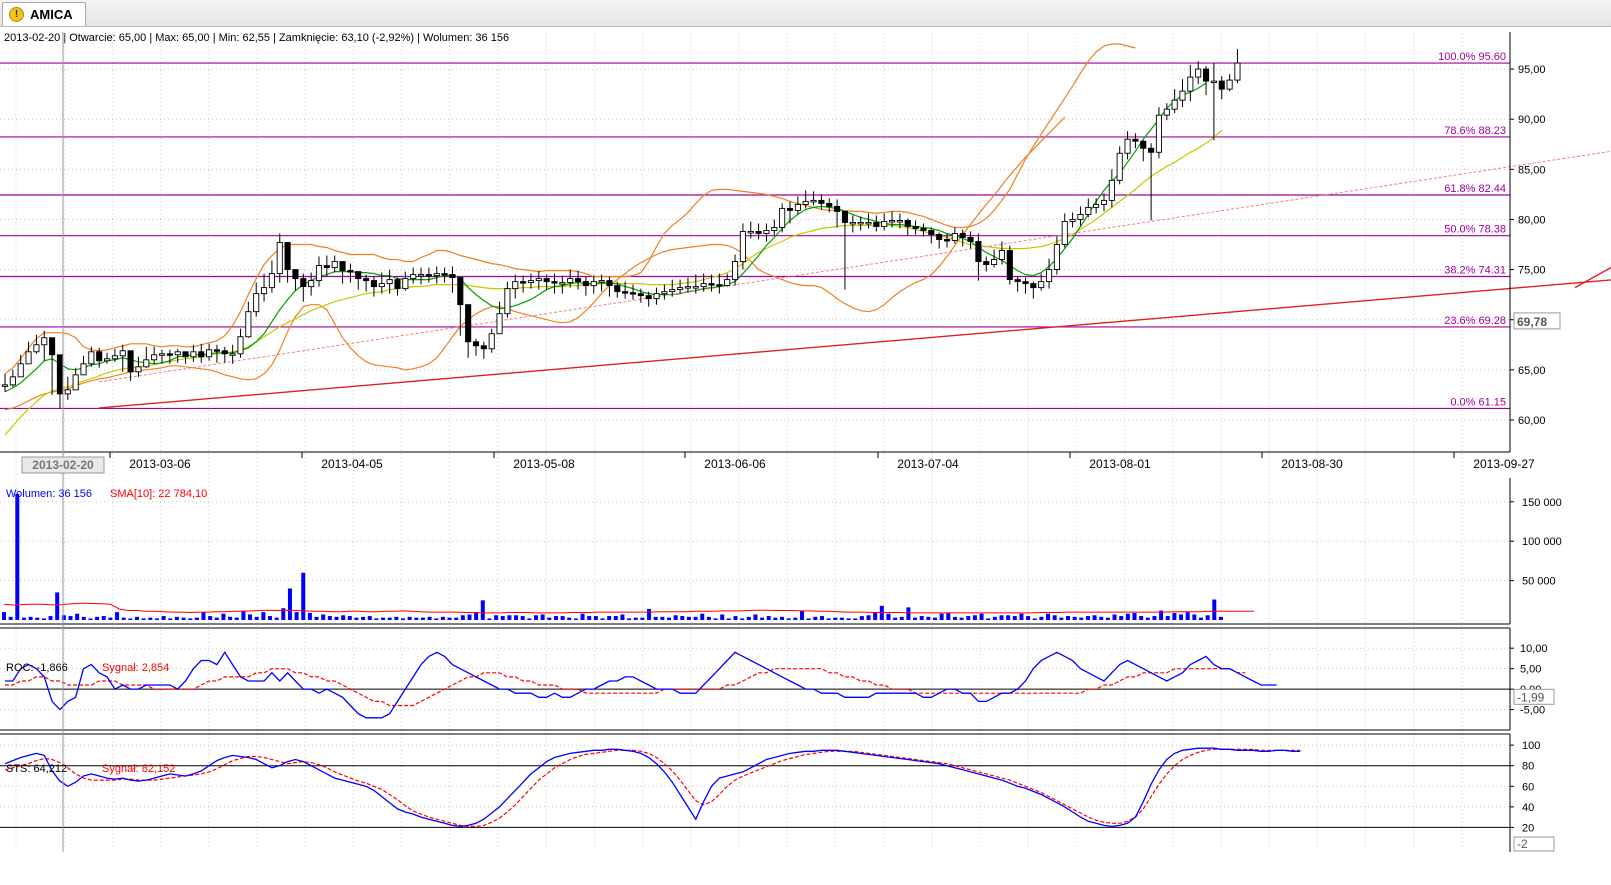 The image size is (1611, 885). Describe the element at coordinates (1542, 542) in the screenshot. I see `y-tick-label: 100 000` at that location.